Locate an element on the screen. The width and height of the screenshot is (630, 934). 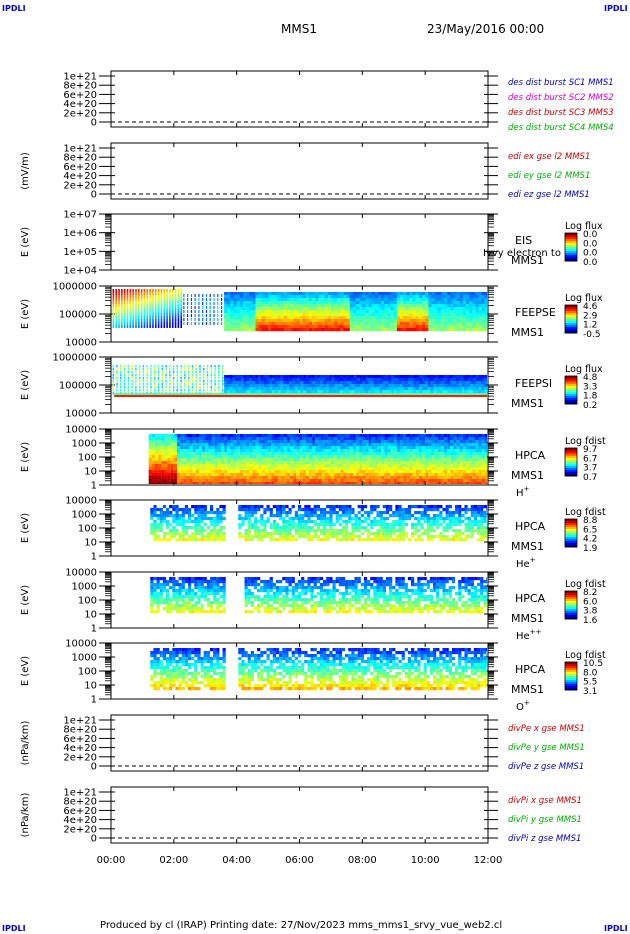
legend-entry: divPe y gse MMS1 is located at coordinates (546, 748).